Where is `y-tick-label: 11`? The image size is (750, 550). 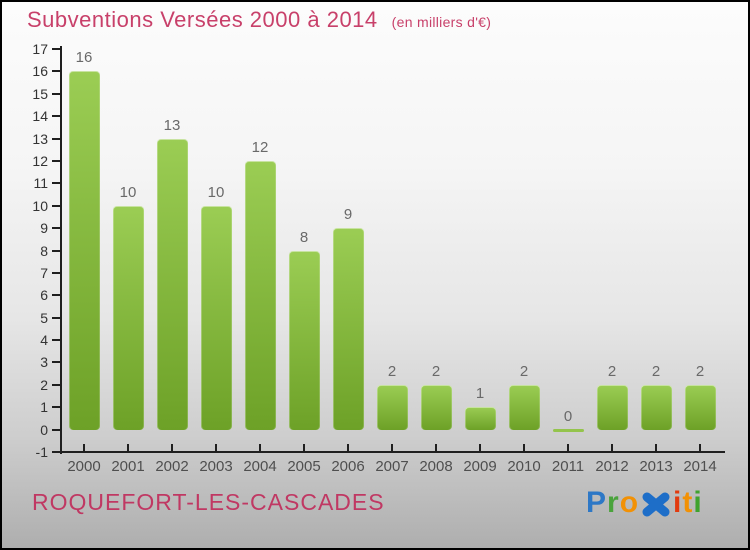 y-tick-label: 11 is located at coordinates (40, 183).